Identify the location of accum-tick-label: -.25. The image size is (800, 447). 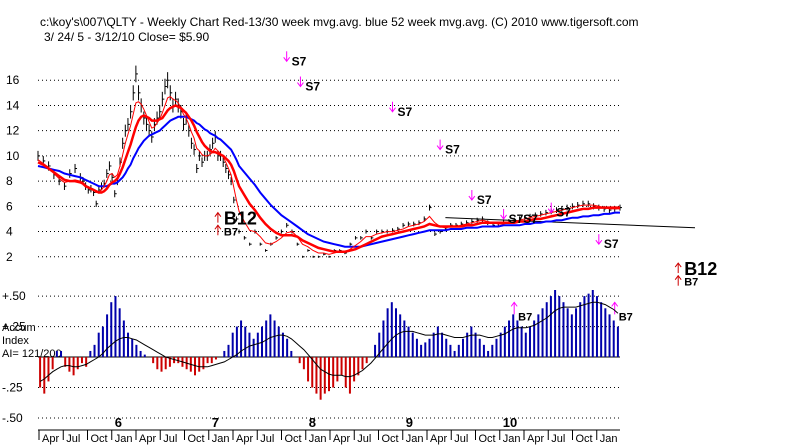
(12, 388).